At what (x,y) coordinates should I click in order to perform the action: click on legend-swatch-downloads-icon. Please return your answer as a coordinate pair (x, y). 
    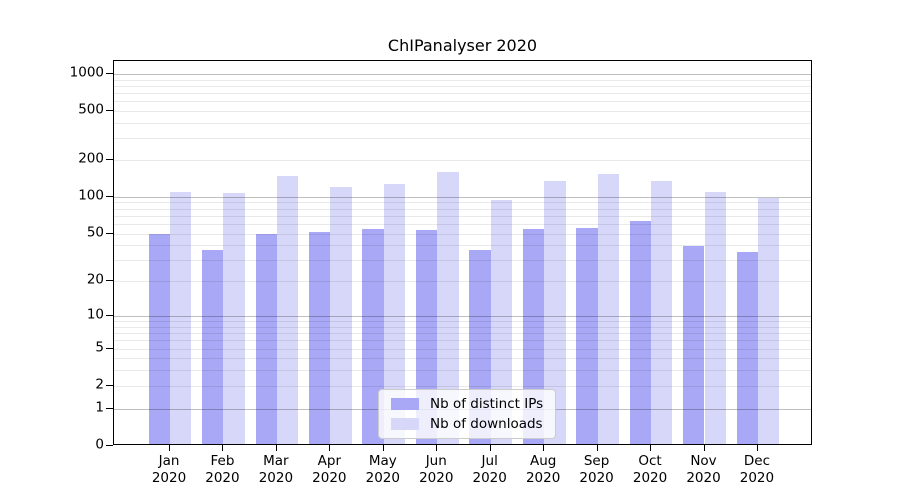
    Looking at the image, I should click on (405, 423).